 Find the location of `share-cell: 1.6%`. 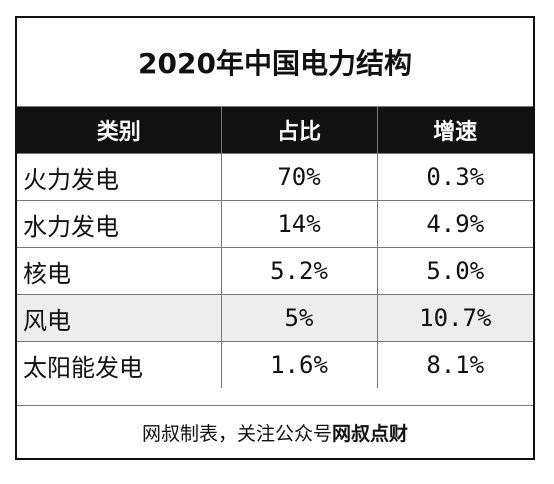

share-cell: 1.6% is located at coordinates (298, 364).